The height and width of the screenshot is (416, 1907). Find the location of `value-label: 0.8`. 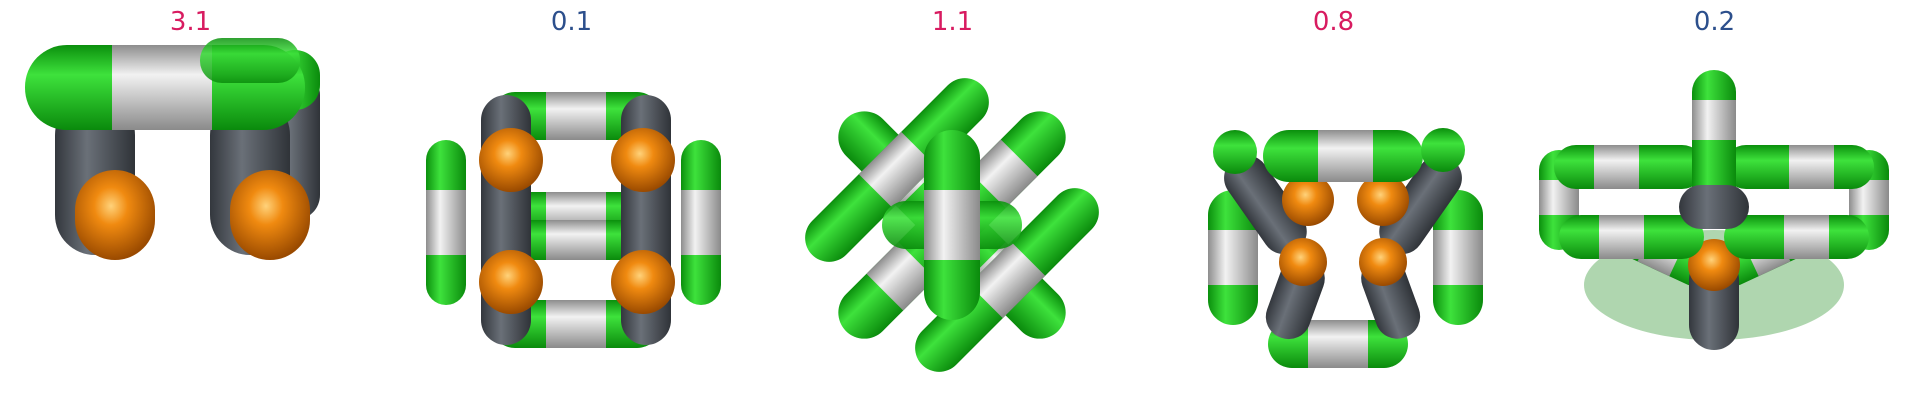

value-label: 0.8 is located at coordinates (1333, 22).